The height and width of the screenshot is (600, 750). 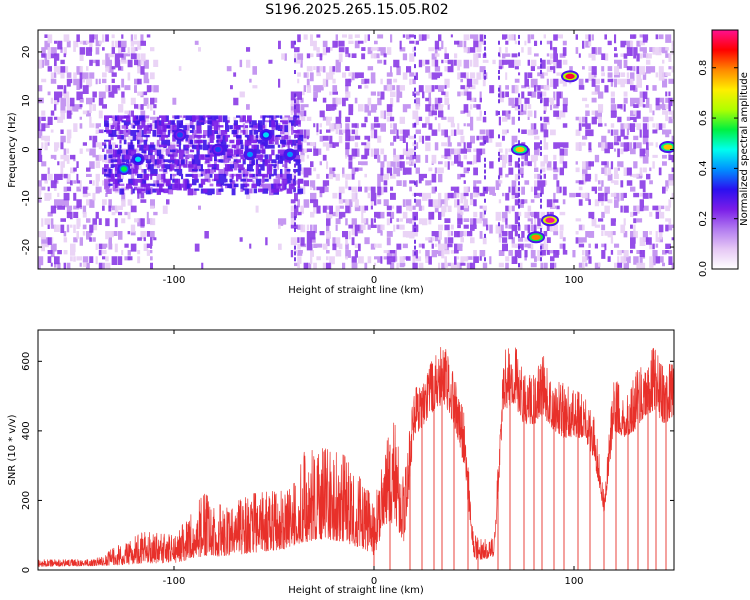 What do you see at coordinates (703, 68) in the screenshot?
I see `colorbar-tick-label: 0.8` at bounding box center [703, 68].